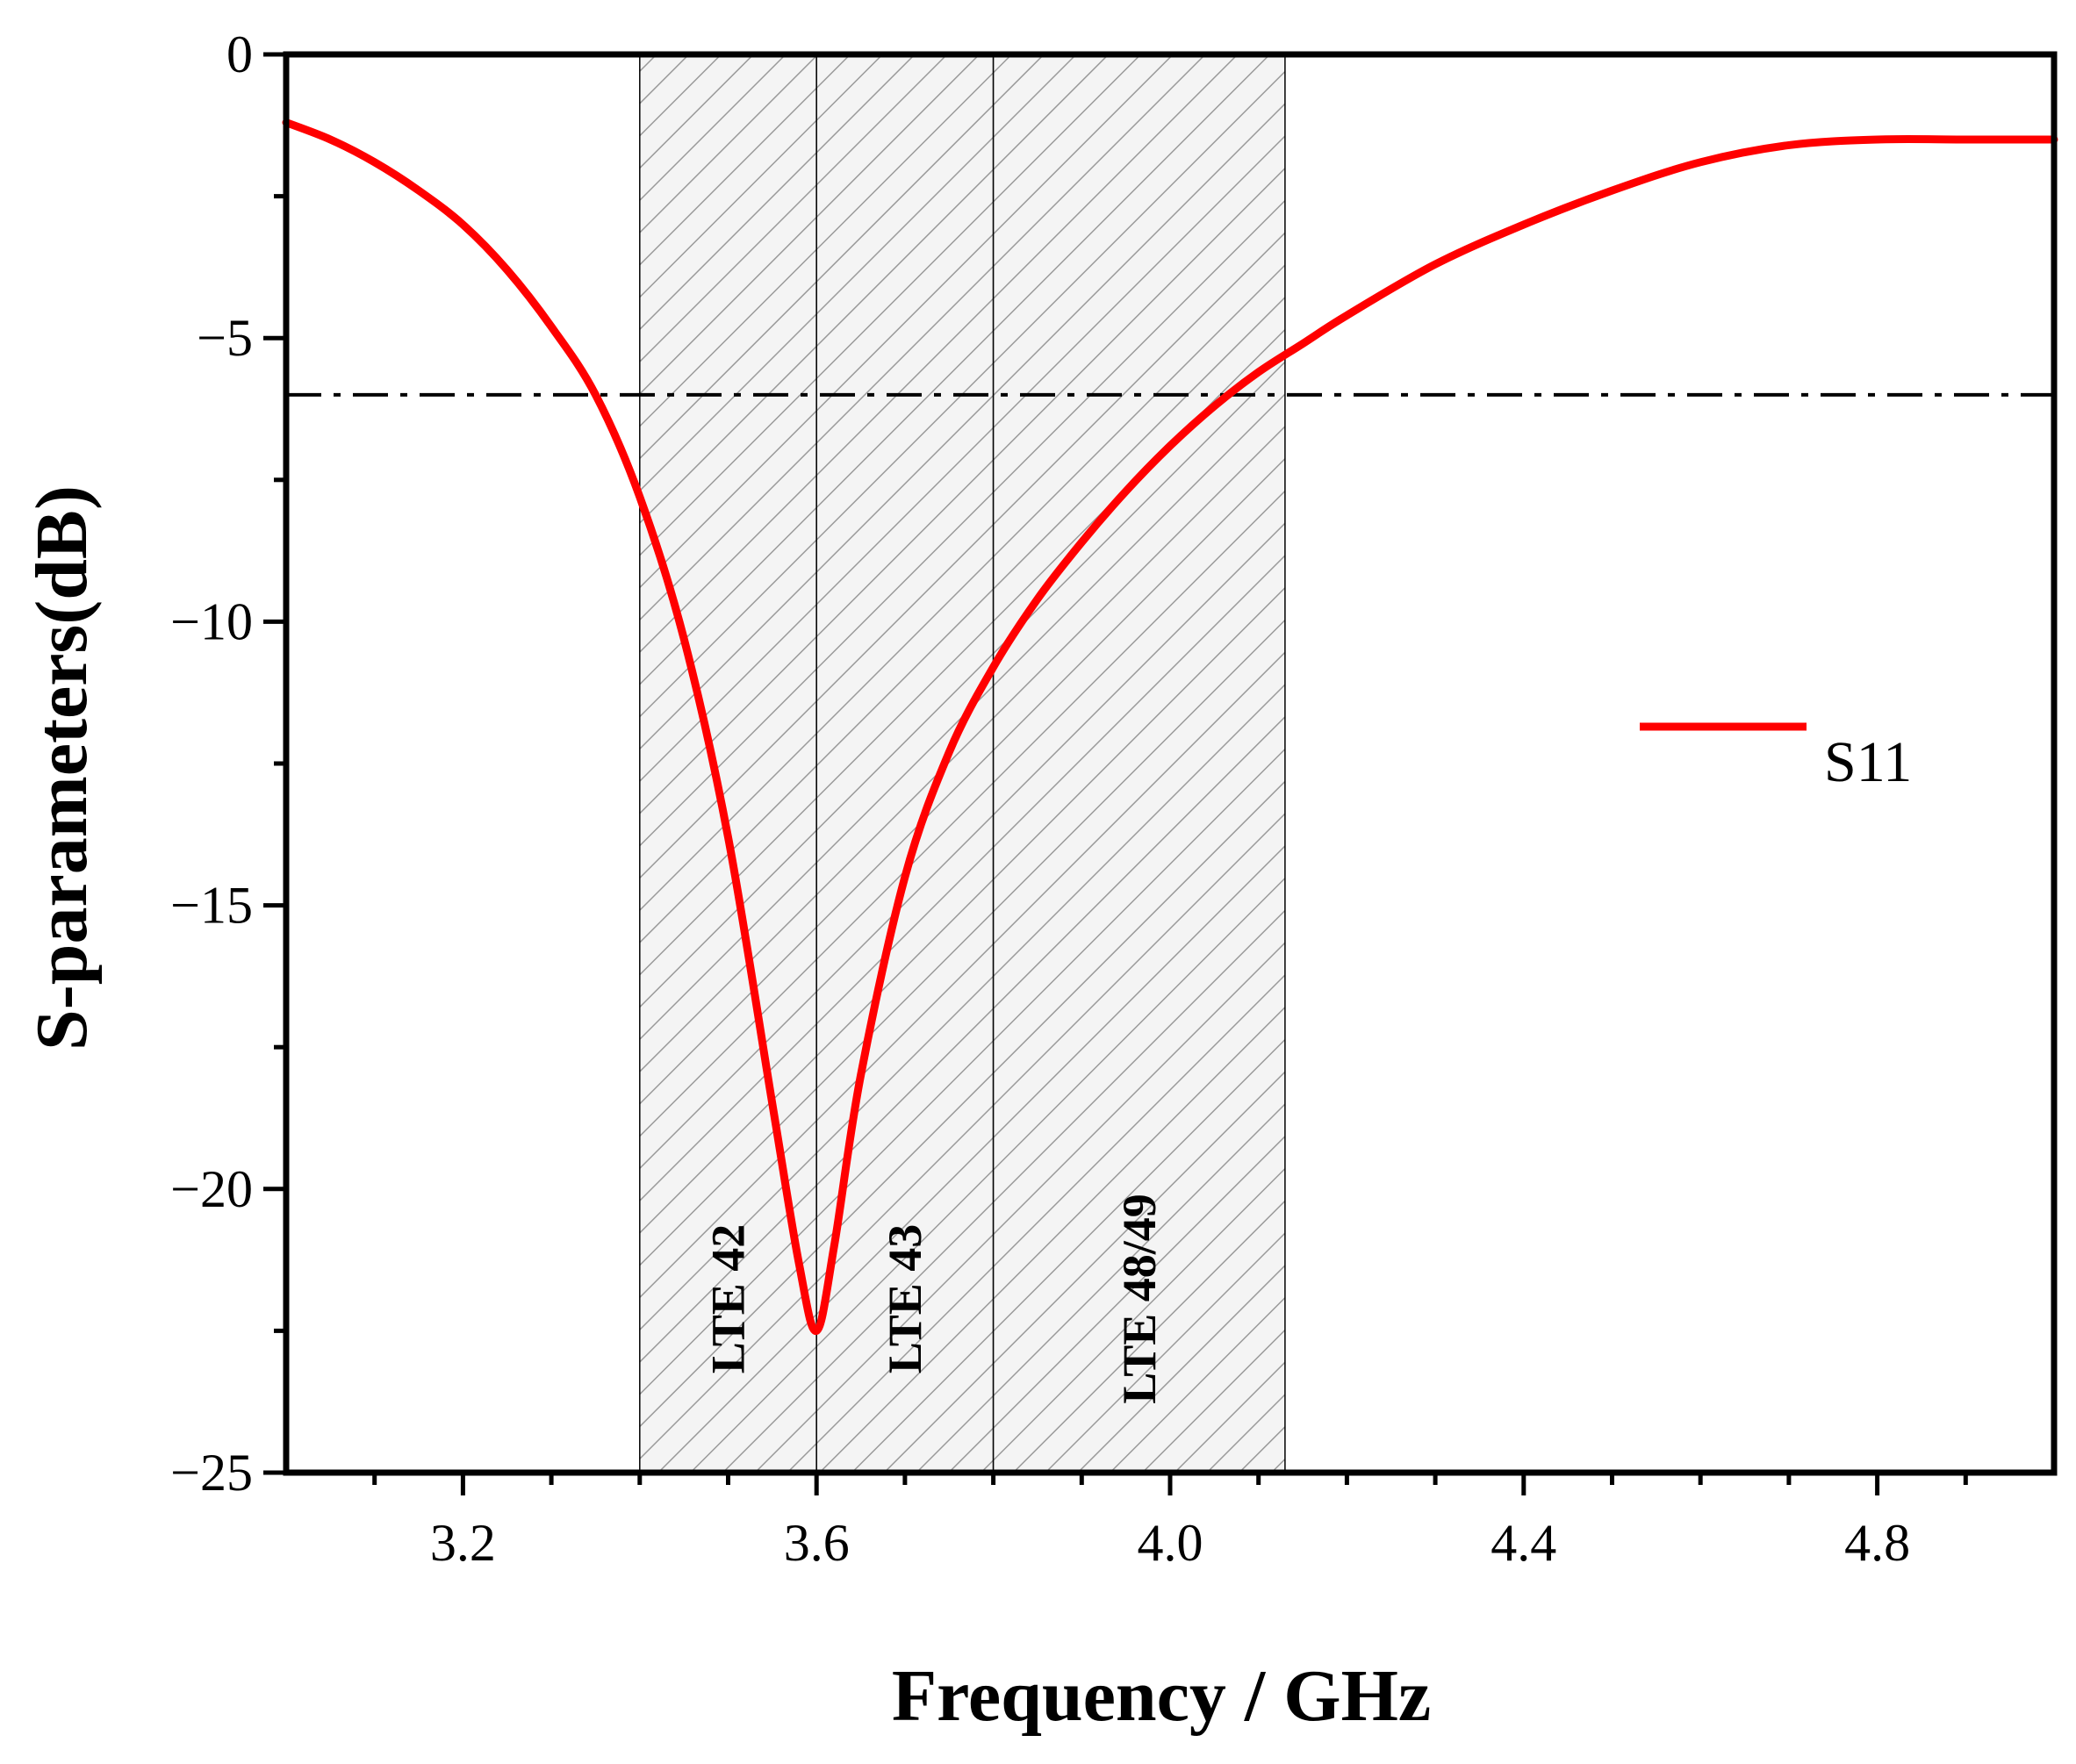  I want to click on y-tick-label: −15, so click(211, 906).